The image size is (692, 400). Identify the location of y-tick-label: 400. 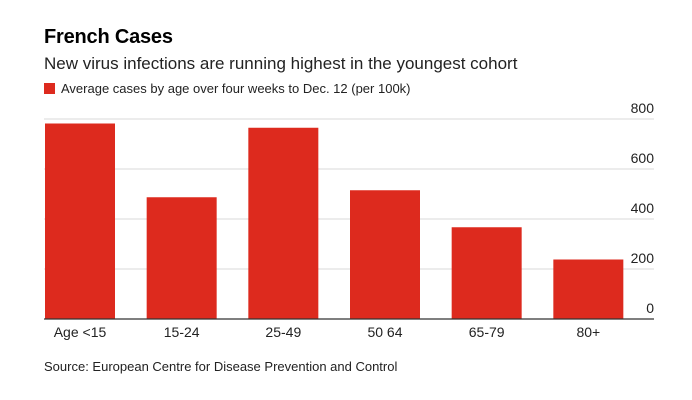
(643, 208).